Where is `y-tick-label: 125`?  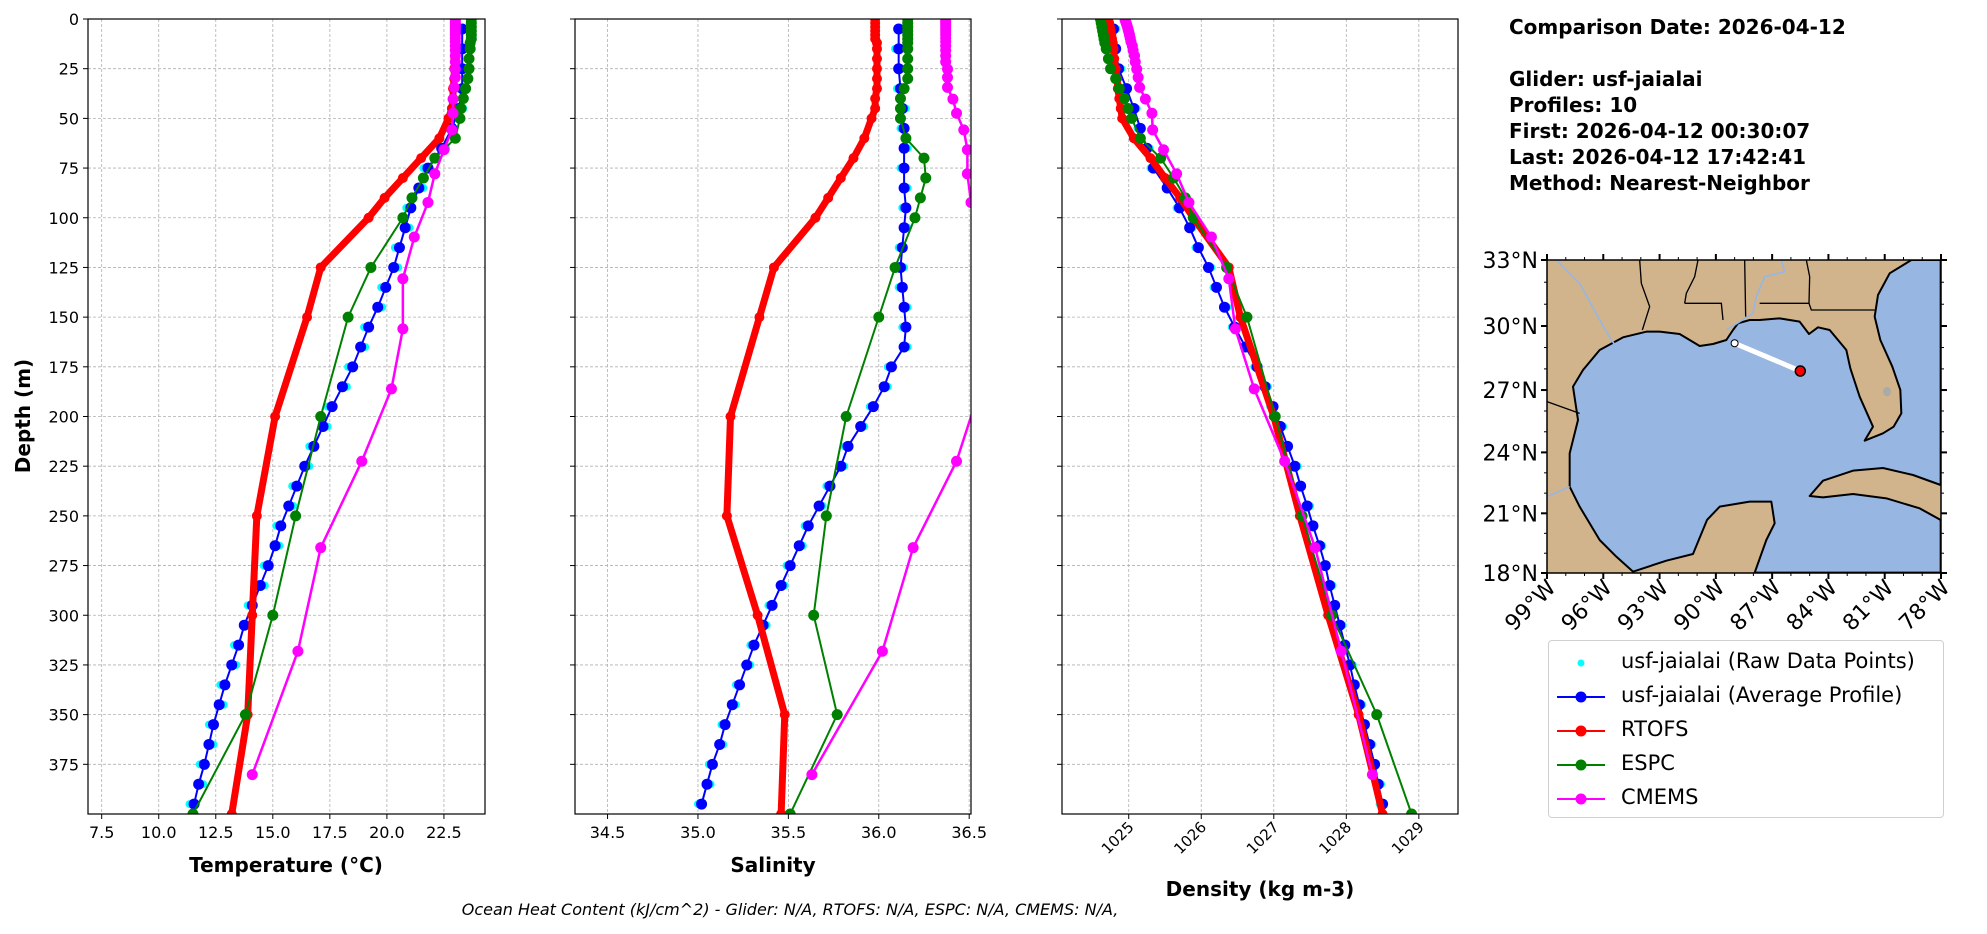 y-tick-label: 125 is located at coordinates (63, 267).